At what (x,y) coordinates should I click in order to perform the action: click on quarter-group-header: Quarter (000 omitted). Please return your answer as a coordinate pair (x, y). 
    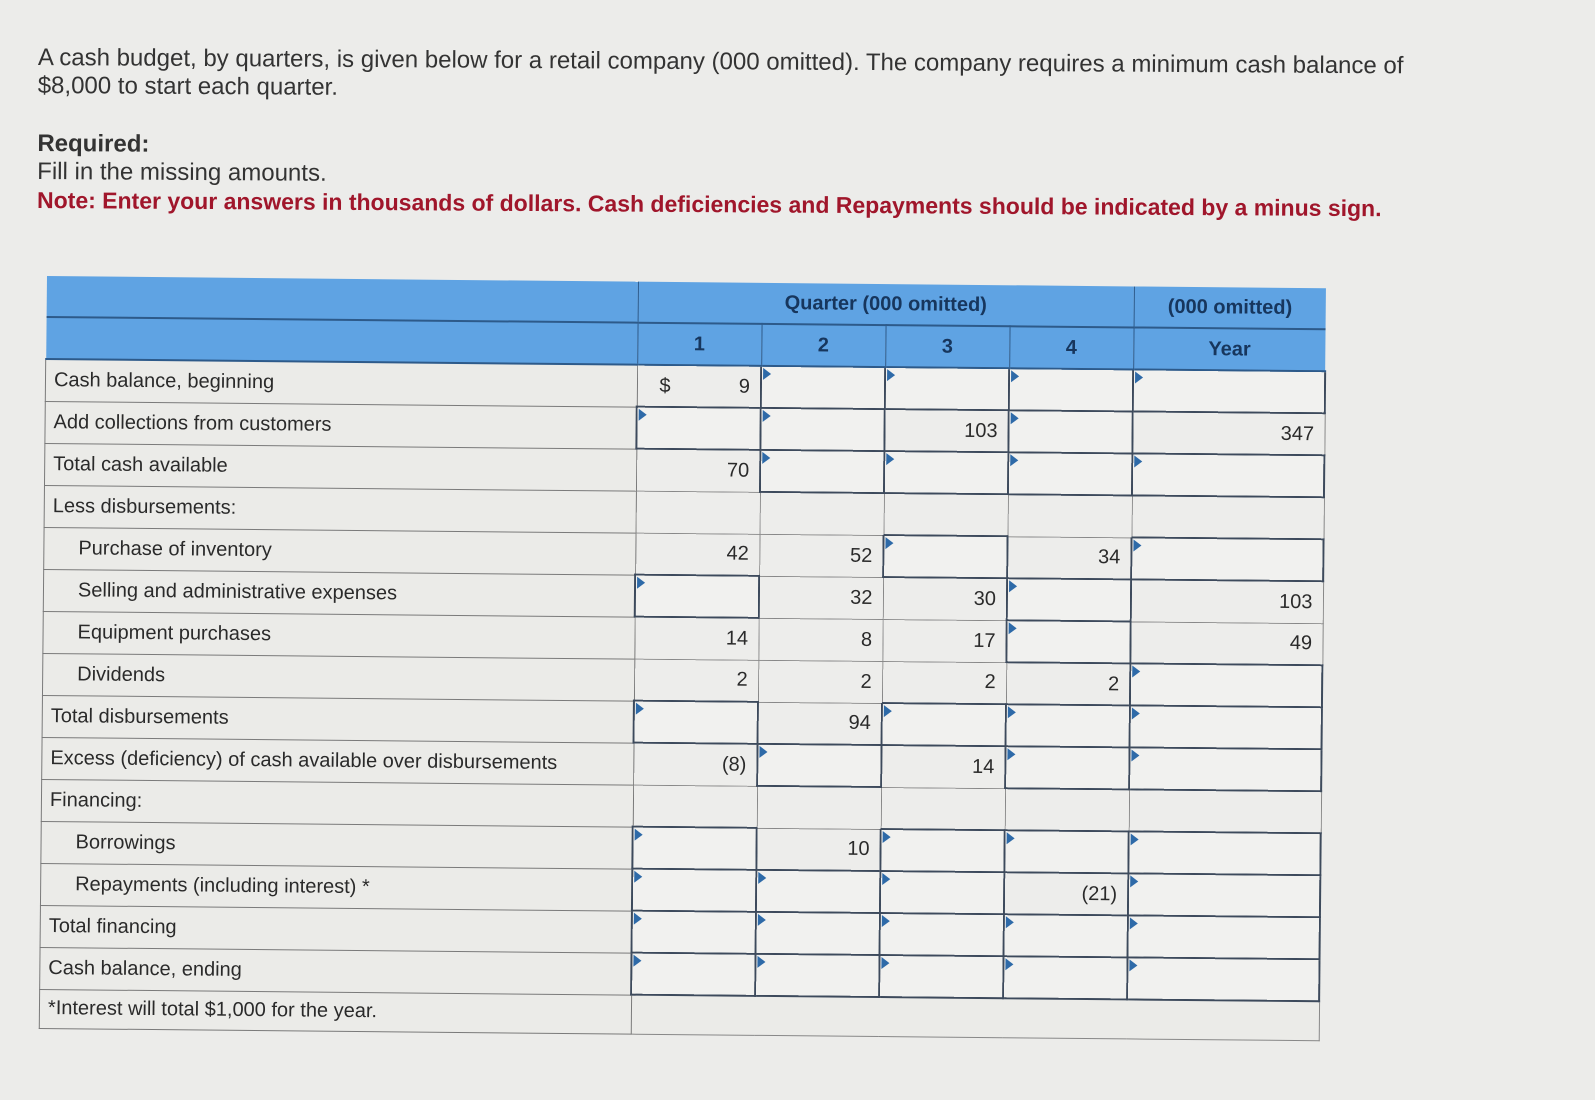
    Looking at the image, I should click on (885, 304).